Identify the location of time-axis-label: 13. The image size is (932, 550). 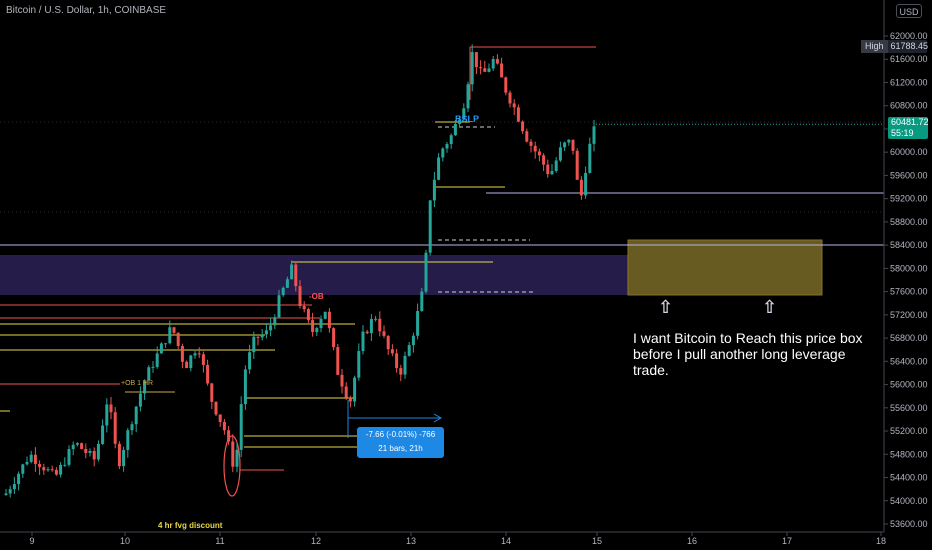
(411, 541).